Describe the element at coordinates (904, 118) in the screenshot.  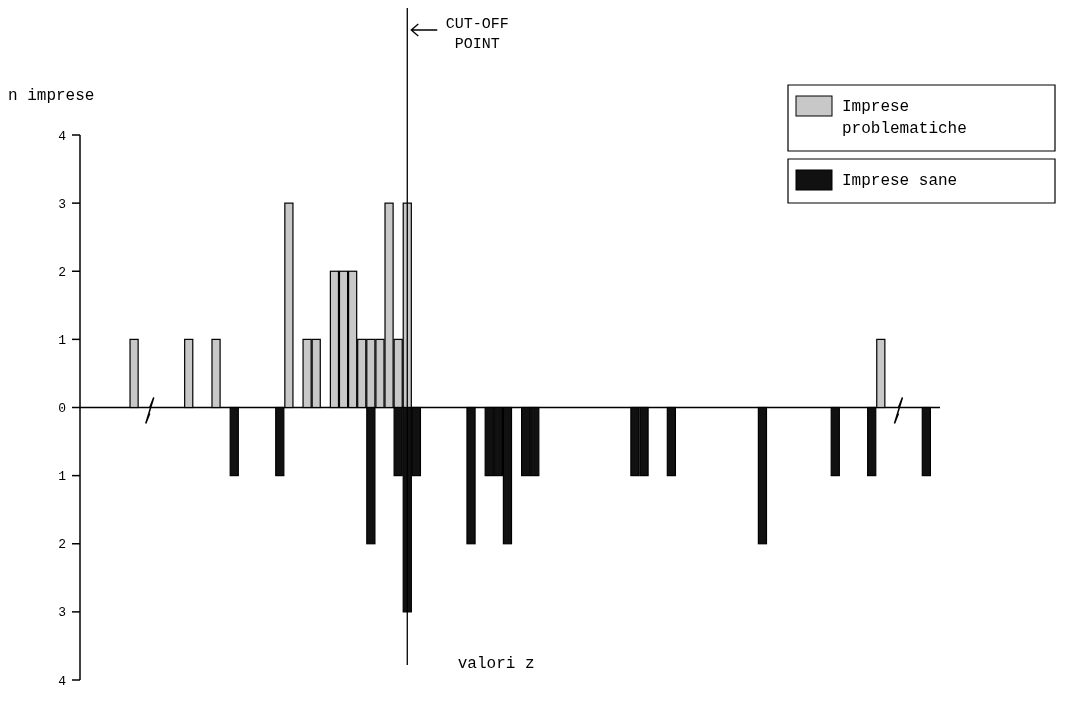
I see `legend-label: Imprese problematiche` at that location.